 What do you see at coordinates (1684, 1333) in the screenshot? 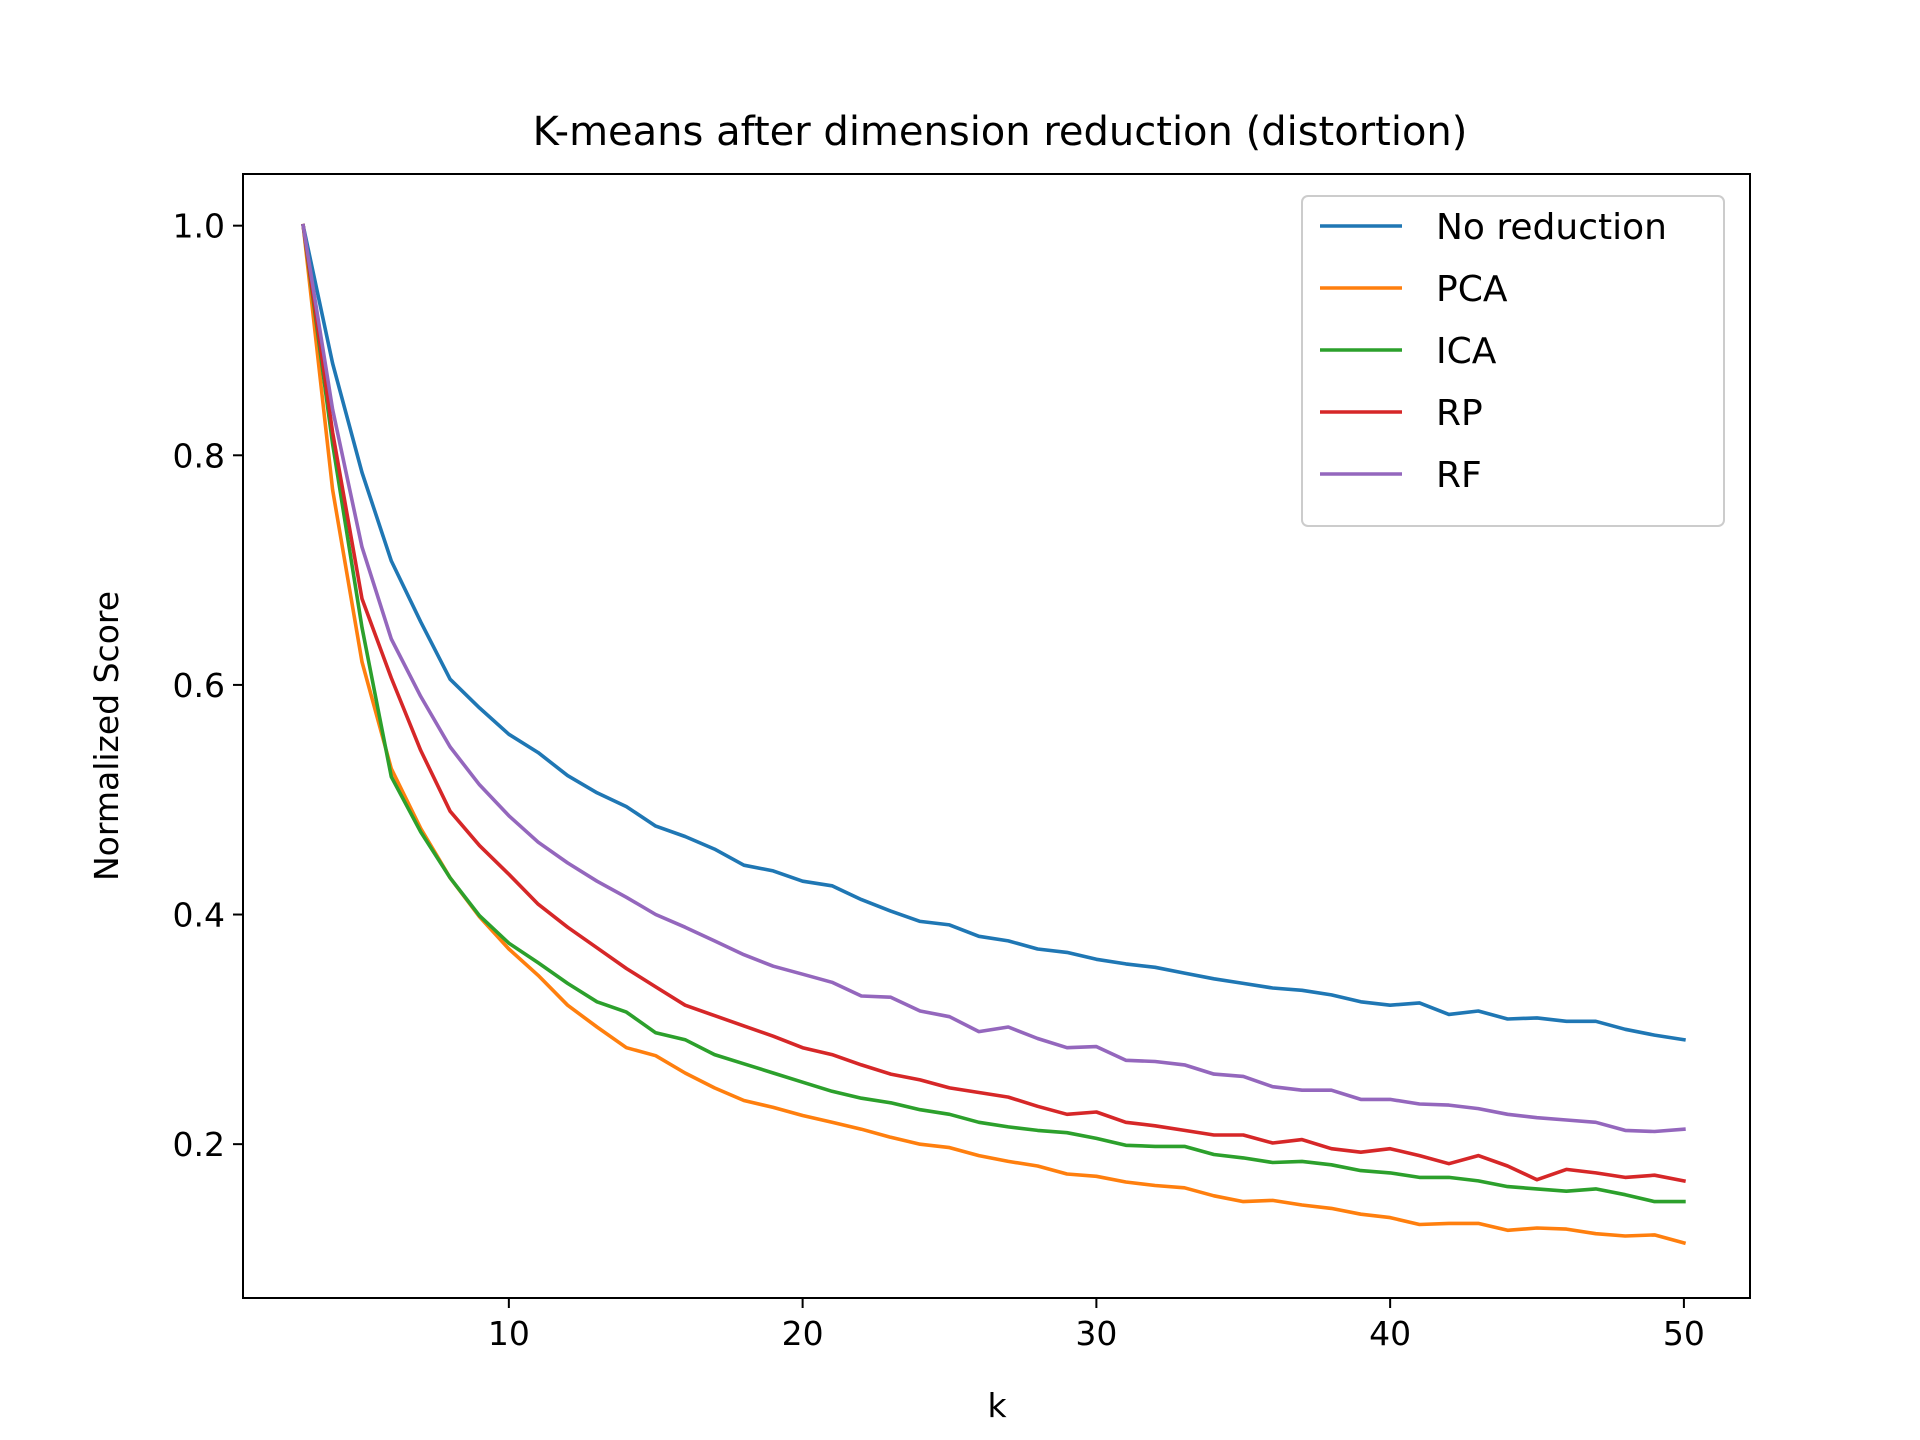
I see `x-tick-label: 50` at bounding box center [1684, 1333].